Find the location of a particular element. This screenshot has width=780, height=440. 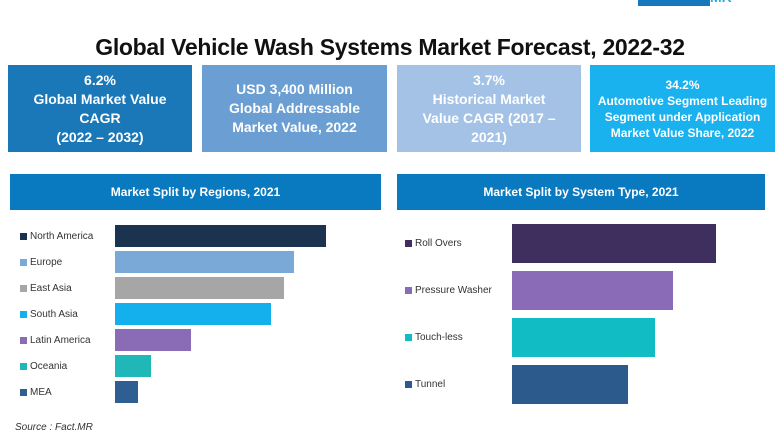

kpi-card-line: Automotive Segment Leading is located at coordinates (682, 100).